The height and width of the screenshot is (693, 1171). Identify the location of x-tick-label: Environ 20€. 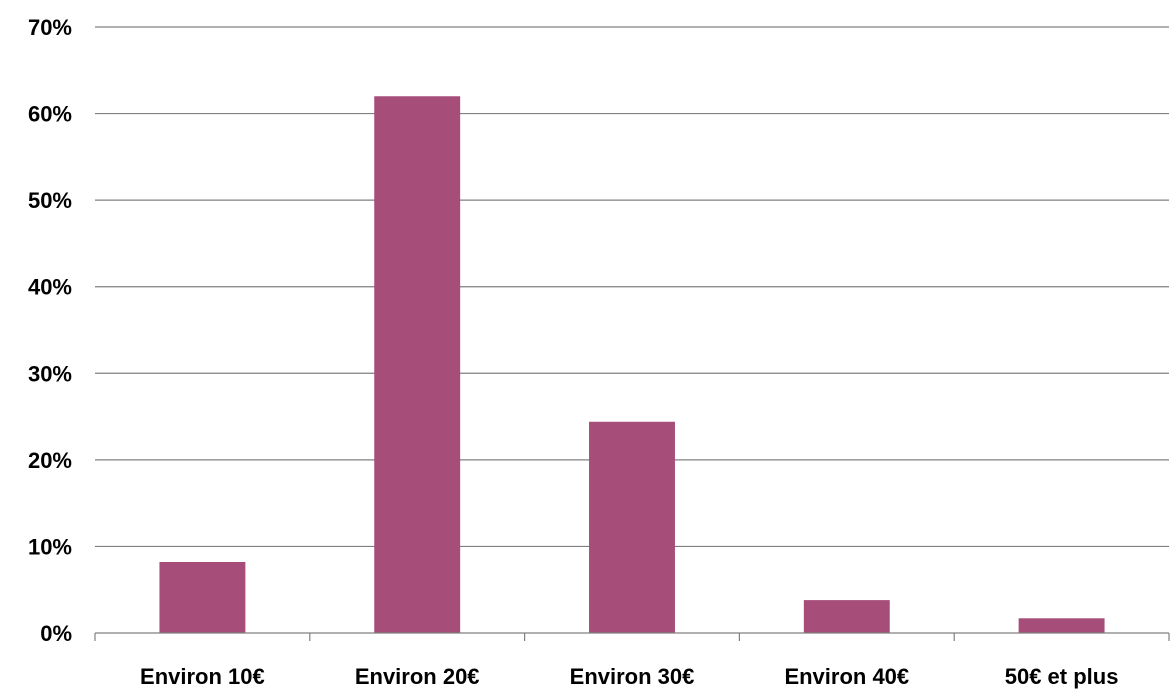
(417, 676).